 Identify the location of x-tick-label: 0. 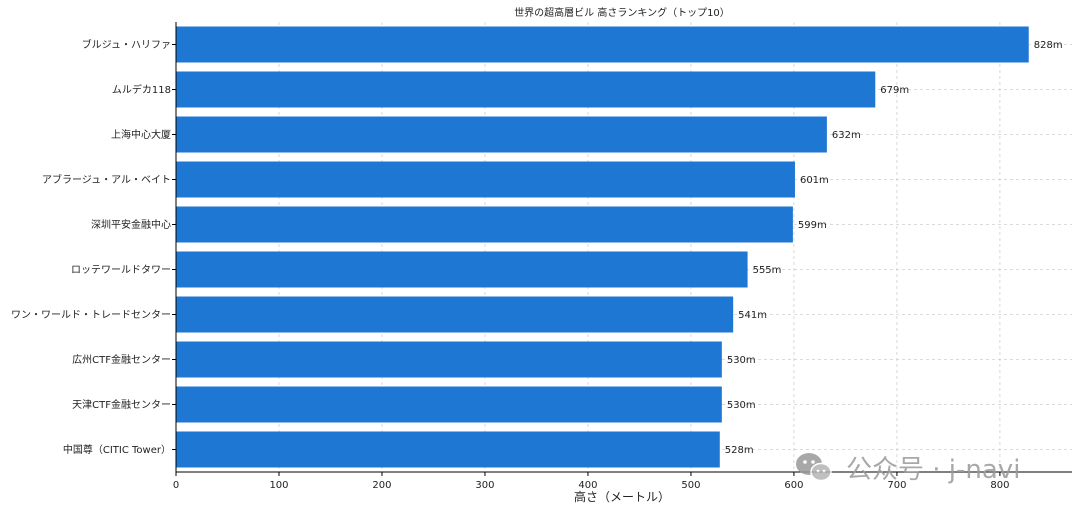
(176, 485).